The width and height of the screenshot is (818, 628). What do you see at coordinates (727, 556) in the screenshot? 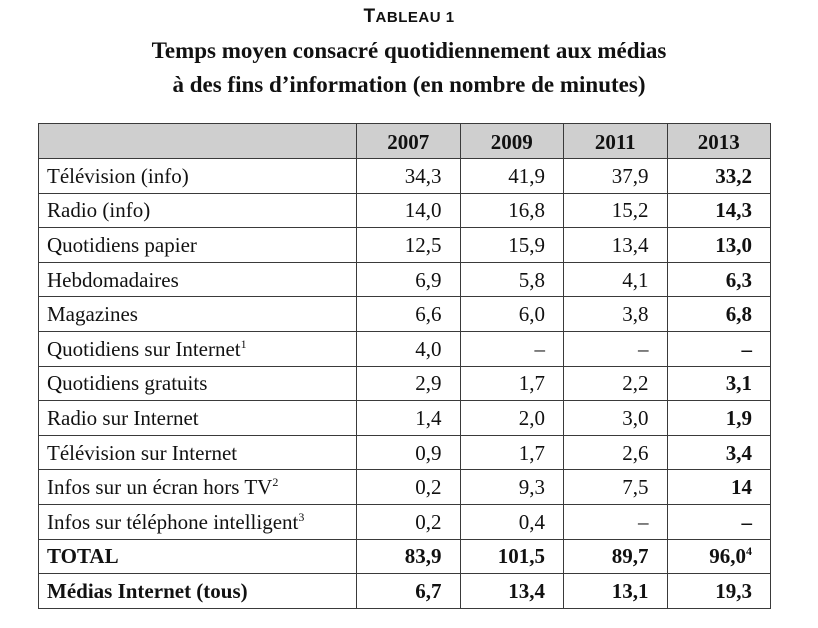
I see `value-text: 96,0` at bounding box center [727, 556].